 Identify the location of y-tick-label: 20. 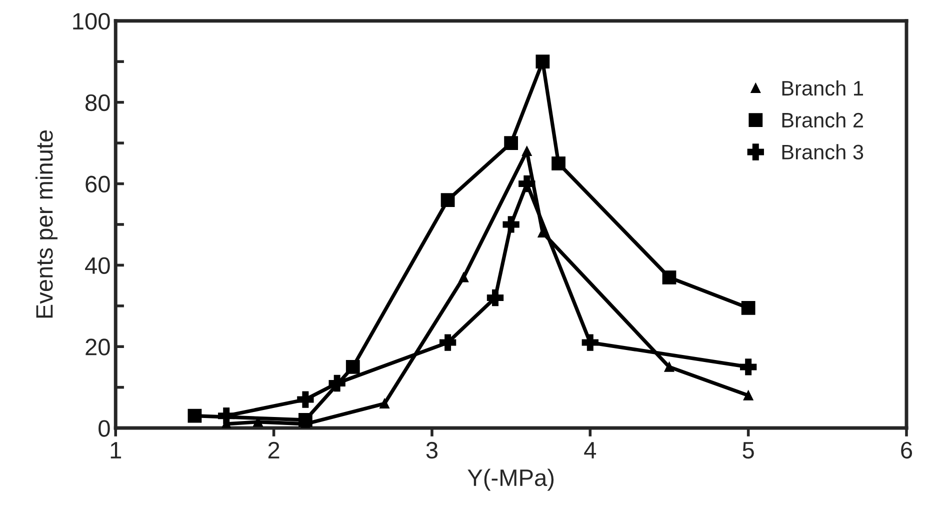
(98, 347).